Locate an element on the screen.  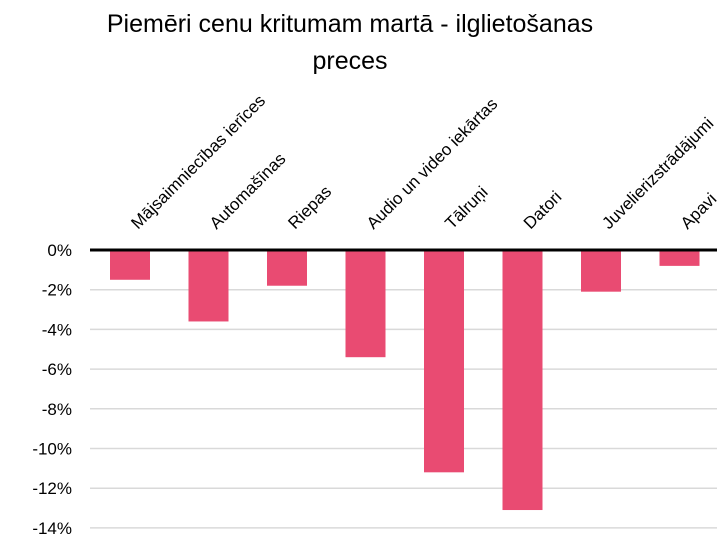
y-tick-labels: 0% -2% -4% -6% -8% -10% -12% -14% is located at coordinates (52, 389).